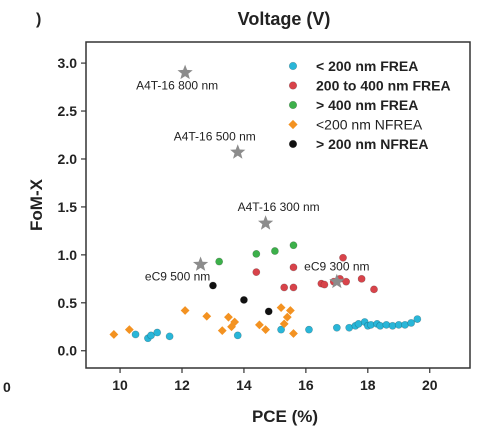 The image size is (502, 433). I want to click on x-tick-label: 16, so click(306, 385).